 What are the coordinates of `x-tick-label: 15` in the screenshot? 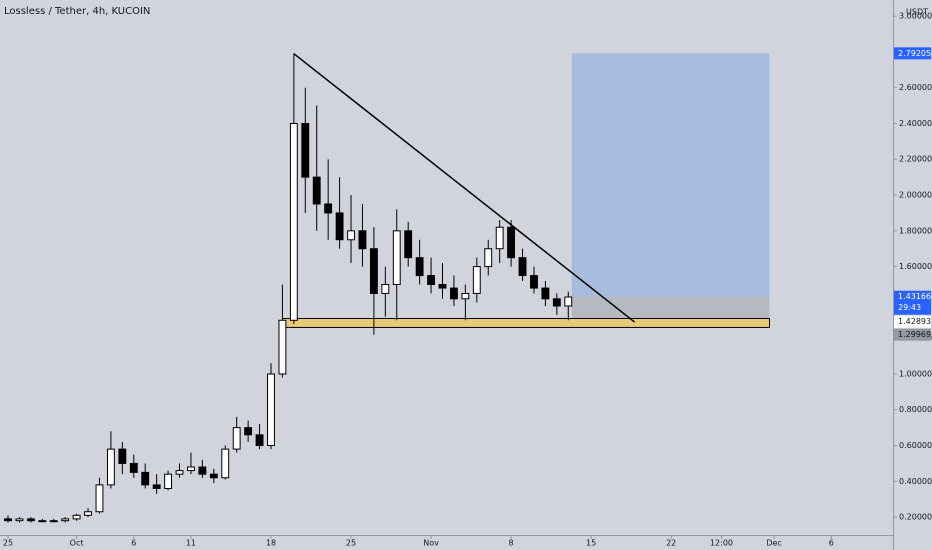 It's located at (591, 543).